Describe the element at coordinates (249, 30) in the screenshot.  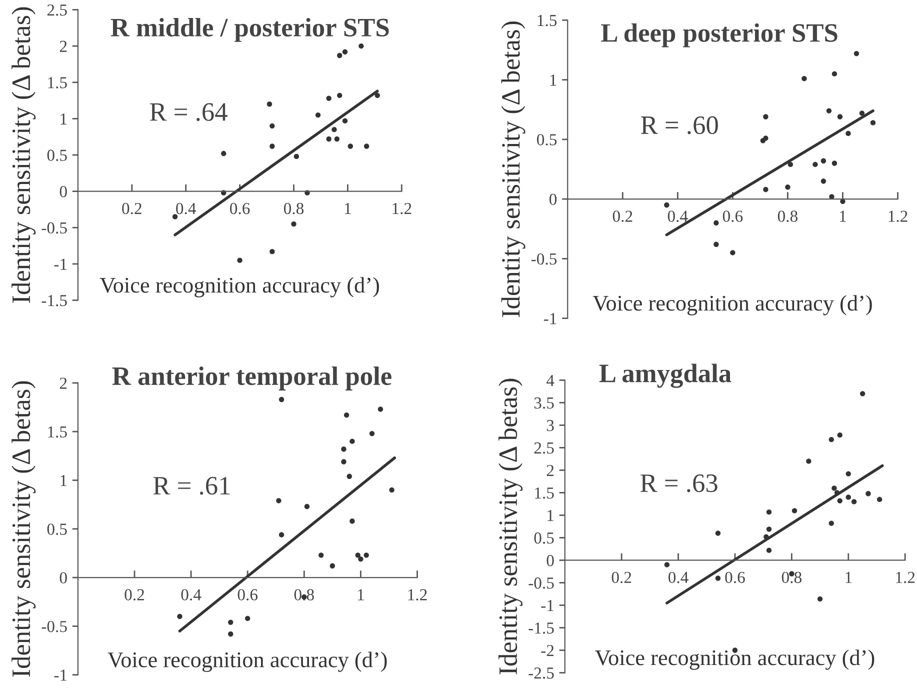
I see `chart-title: R middle / posterior STS` at that location.